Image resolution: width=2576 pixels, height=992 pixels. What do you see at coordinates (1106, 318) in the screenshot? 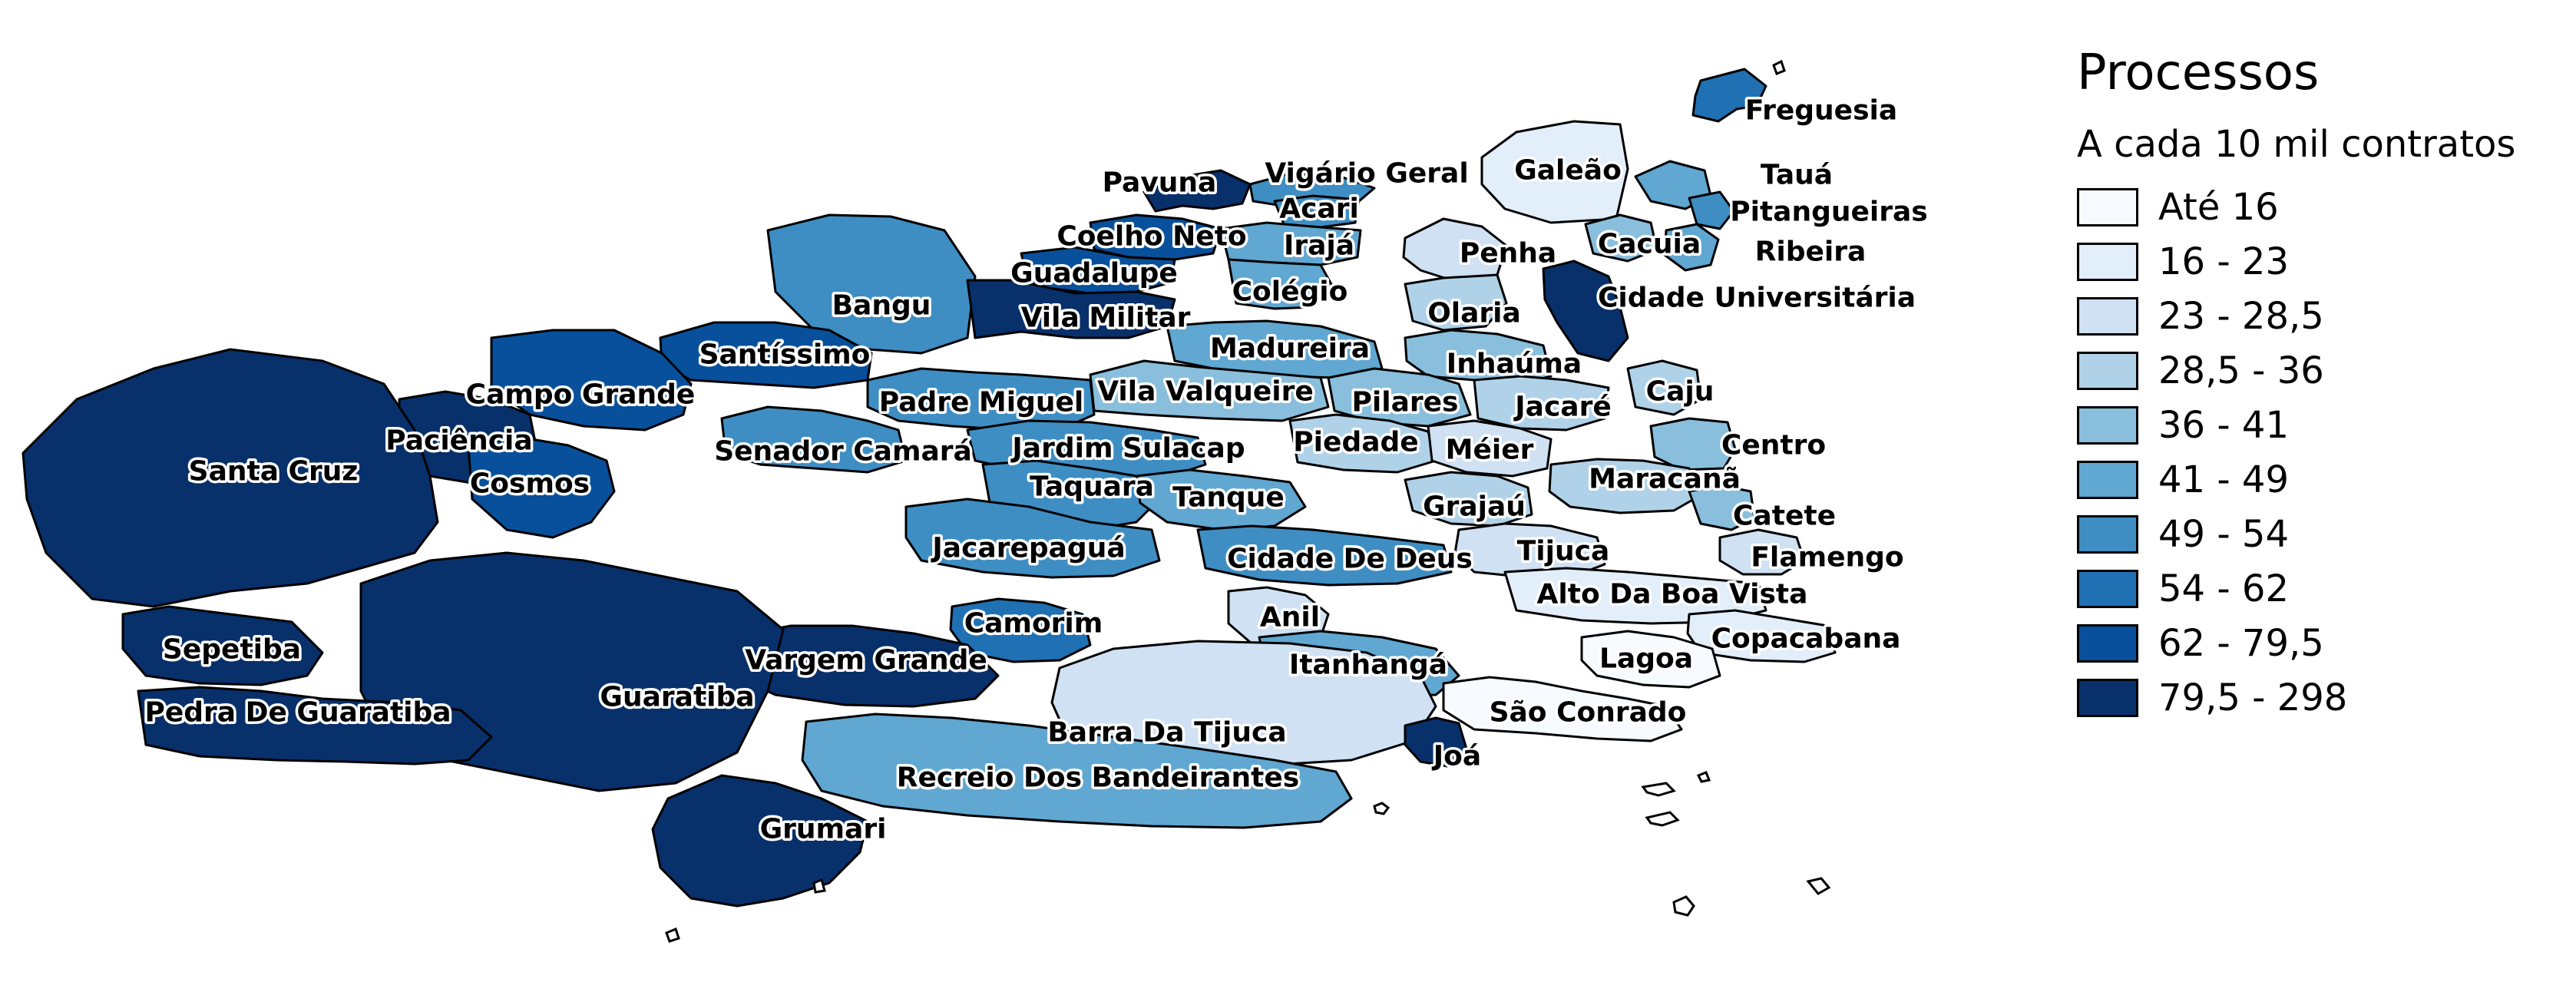
I see `label-vila-militar: Vila Militar` at bounding box center [1106, 318].